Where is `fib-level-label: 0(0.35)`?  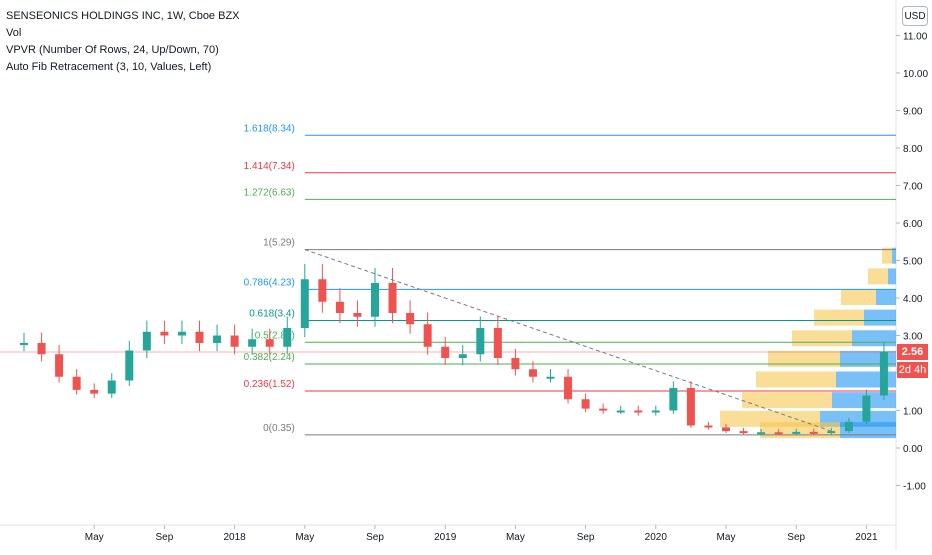 fib-level-label: 0(0.35) is located at coordinates (279, 428).